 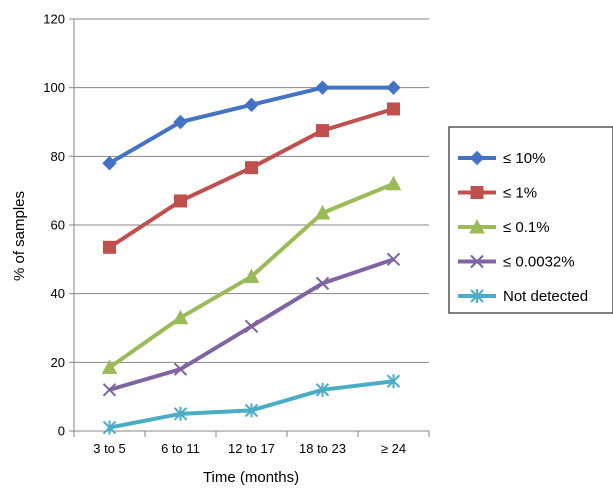 I want to click on legend-label: ≤ 0.1%, so click(x=526, y=227).